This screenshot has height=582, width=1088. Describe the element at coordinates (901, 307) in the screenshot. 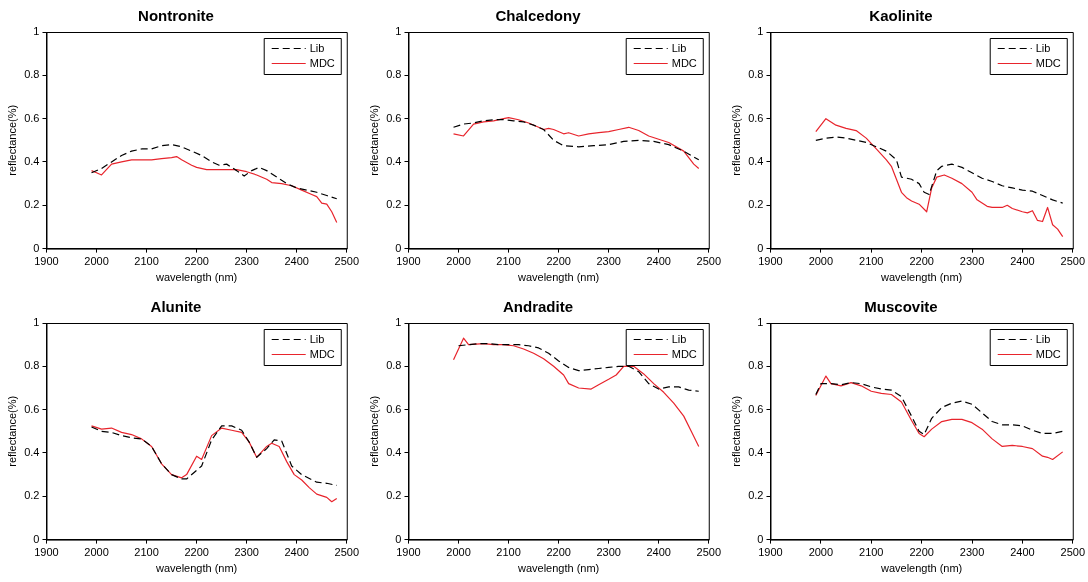

I see `chart-title: Muscovite` at that location.